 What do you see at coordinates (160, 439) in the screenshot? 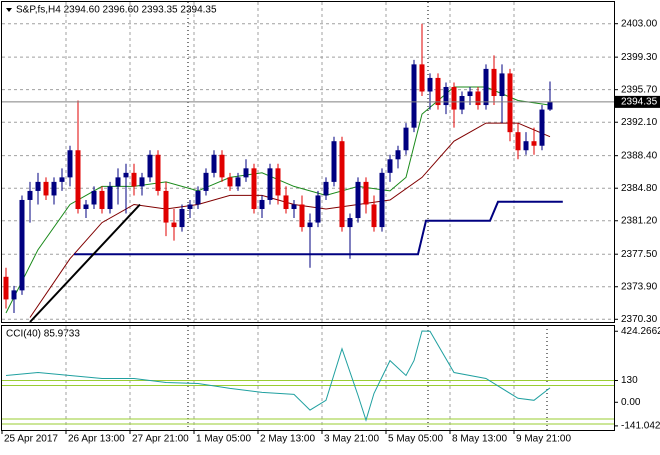
I see `x-tick-label: 27 Apr 21:00` at bounding box center [160, 439].